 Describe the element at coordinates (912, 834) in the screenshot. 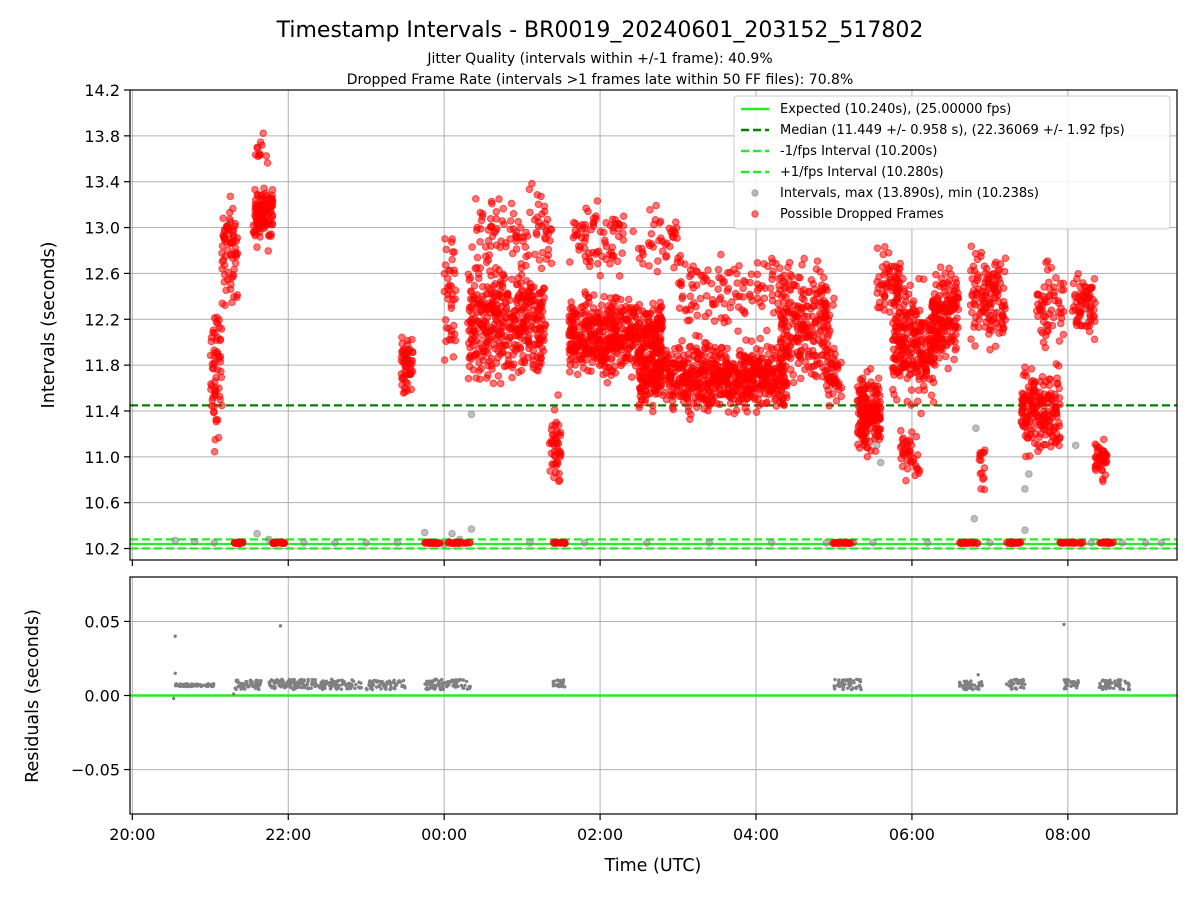

I see `x-tick-label: 06:00` at that location.